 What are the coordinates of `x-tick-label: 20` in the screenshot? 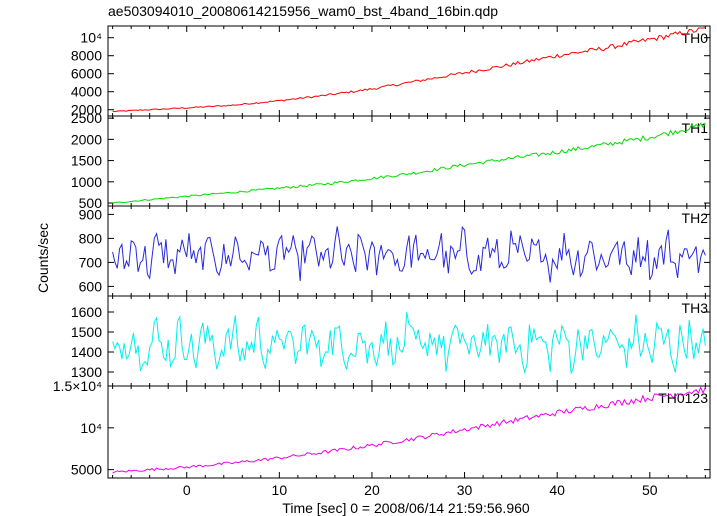 It's located at (372, 490).